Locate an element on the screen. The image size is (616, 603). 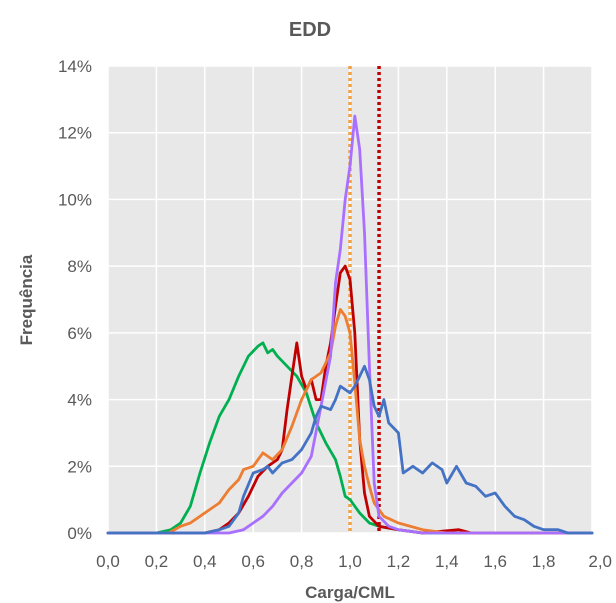
x-tick-label: 0,6 is located at coordinates (253, 561).